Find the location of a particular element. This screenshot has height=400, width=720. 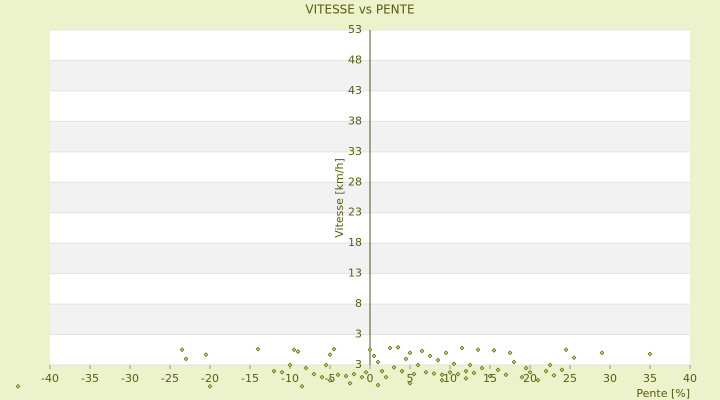

x-tick-label: -40 is located at coordinates (50, 378).